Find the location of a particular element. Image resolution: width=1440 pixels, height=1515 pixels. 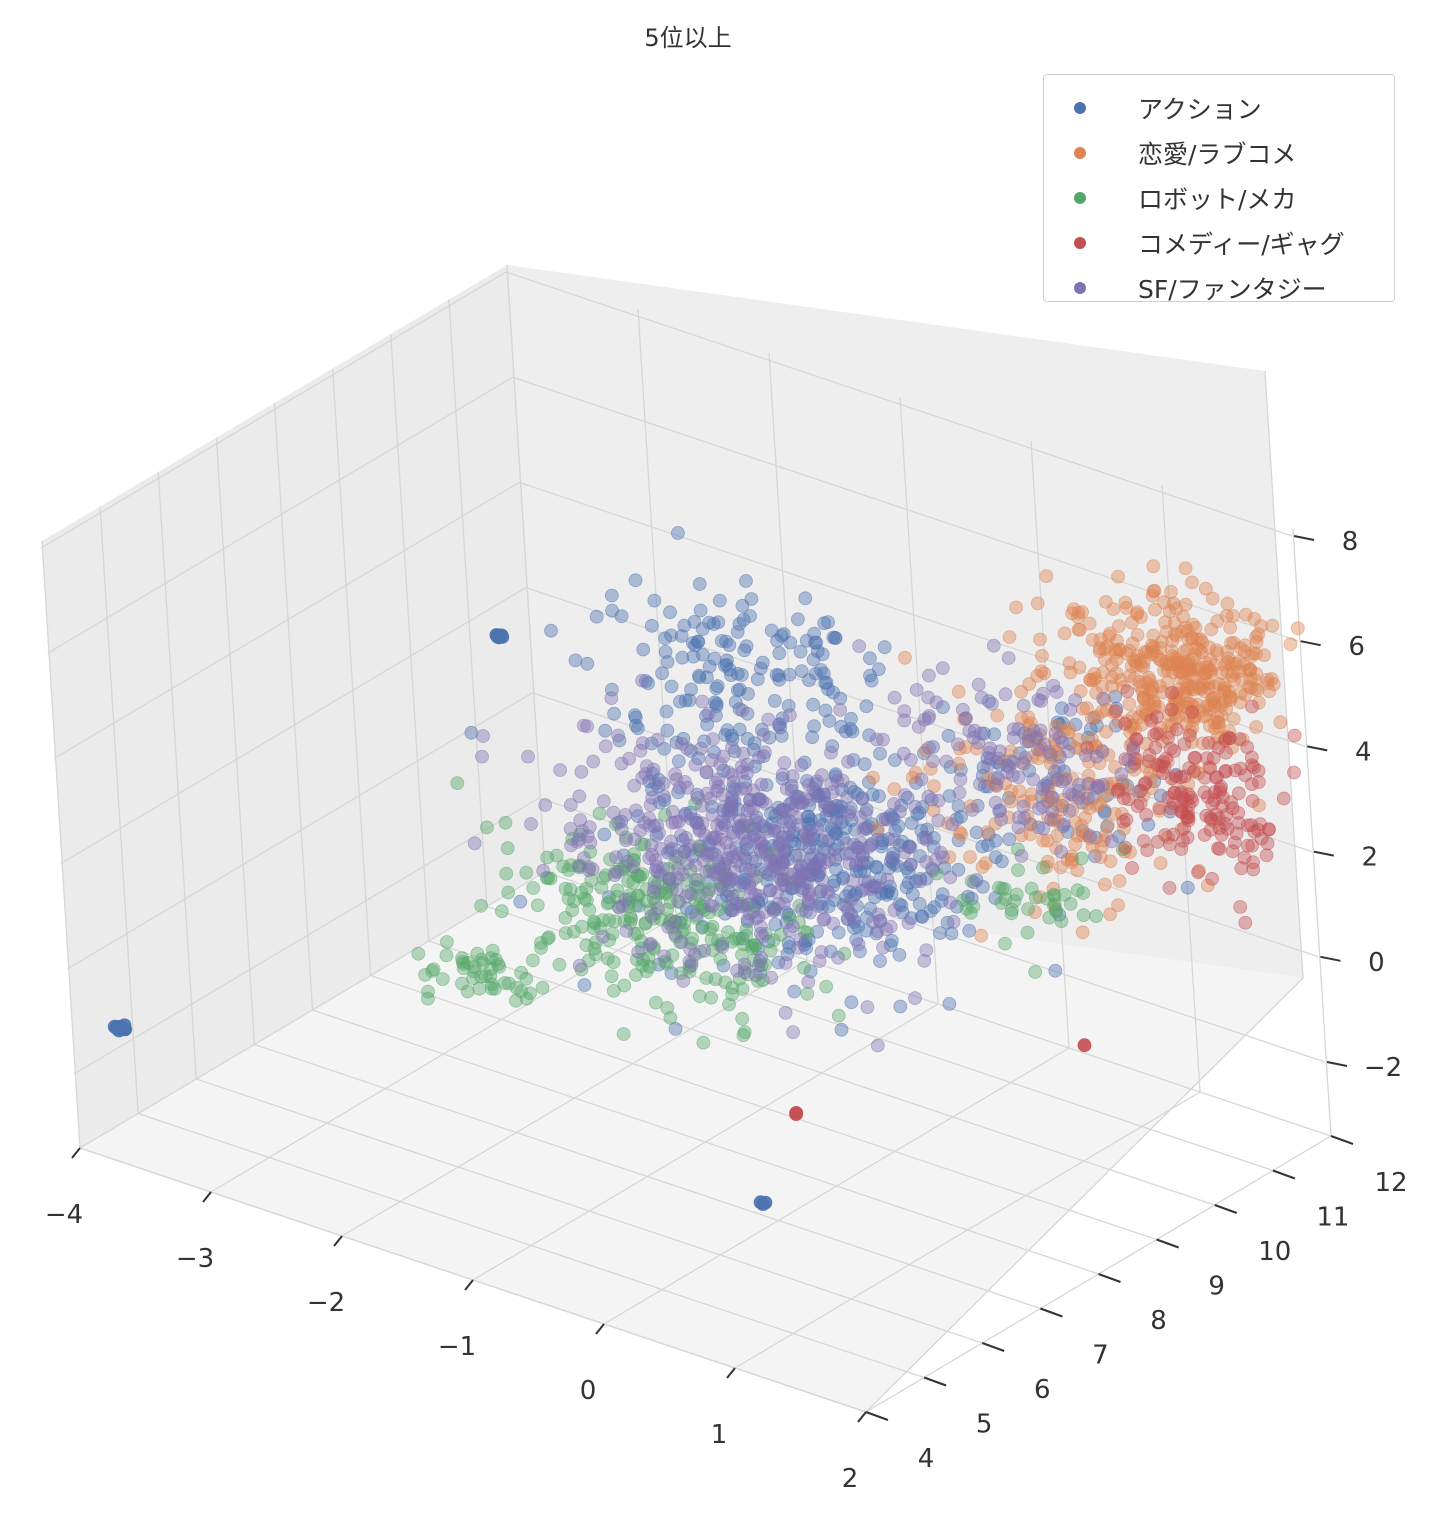

x-tick-mark is located at coordinates (600, 1329).